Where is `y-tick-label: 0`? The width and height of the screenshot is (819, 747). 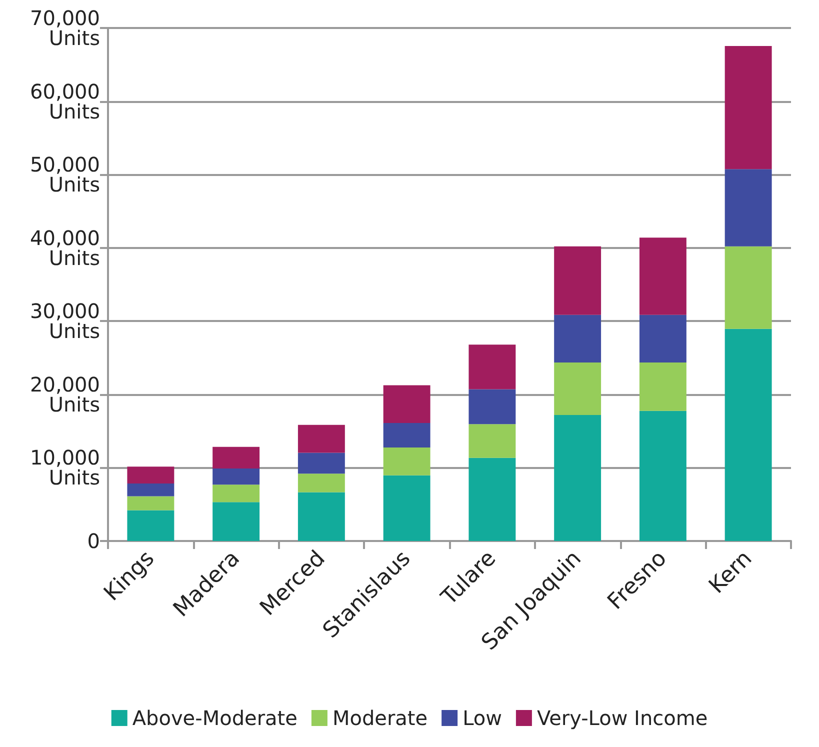 y-tick-label: 0 is located at coordinates (93, 541).